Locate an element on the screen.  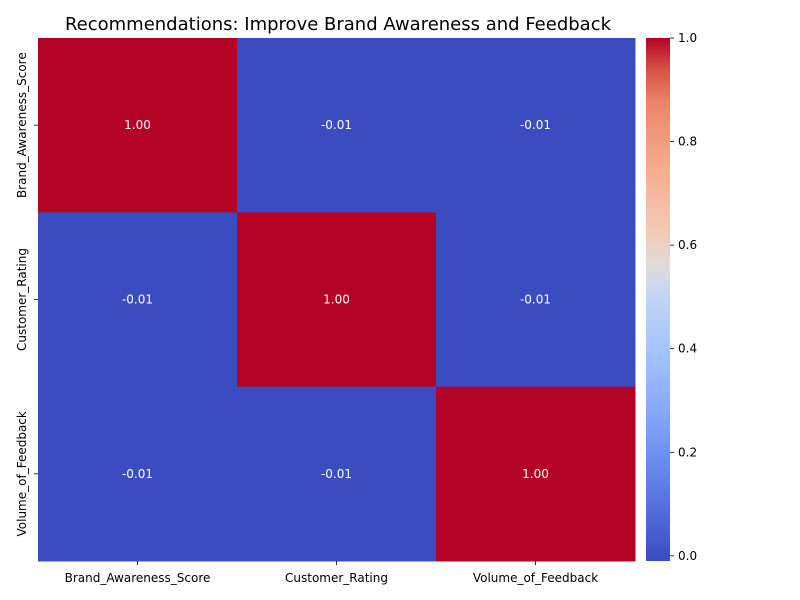
cell-value-r1-c1: 1.00 is located at coordinates (336, 300).